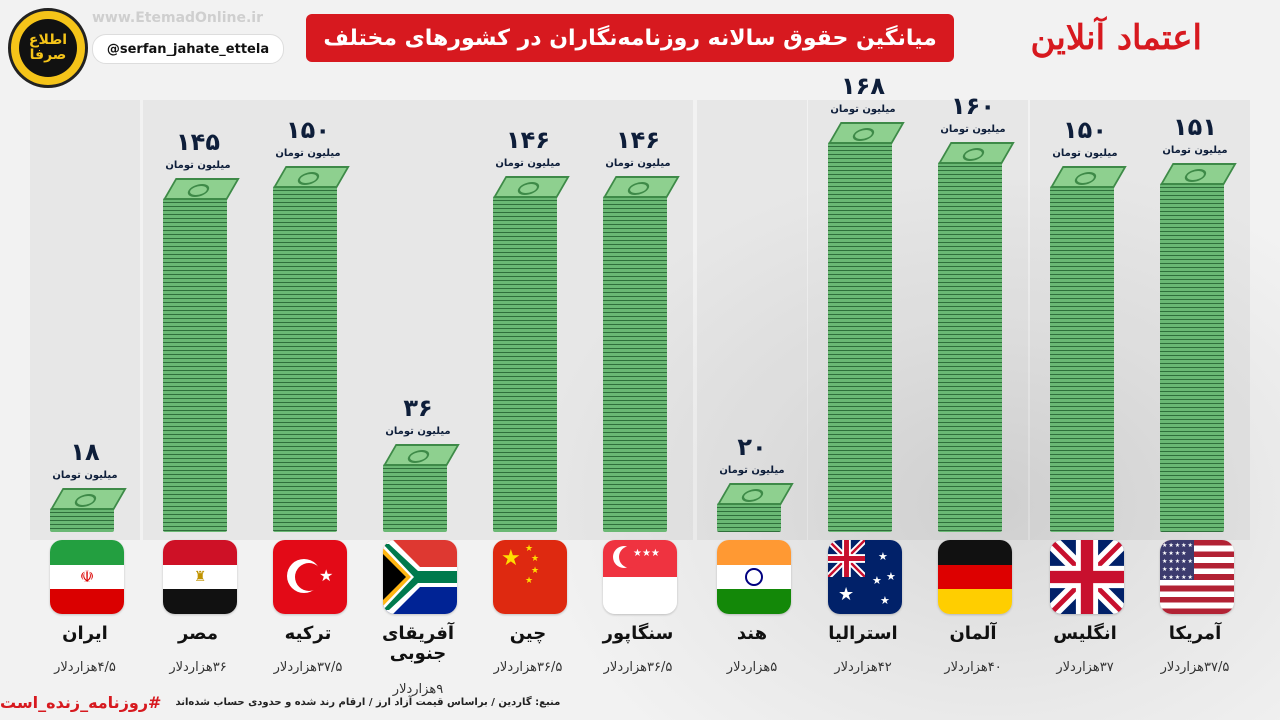 This screenshot has height=720, width=1280. I want to click on category-label: چین, so click(528, 633).